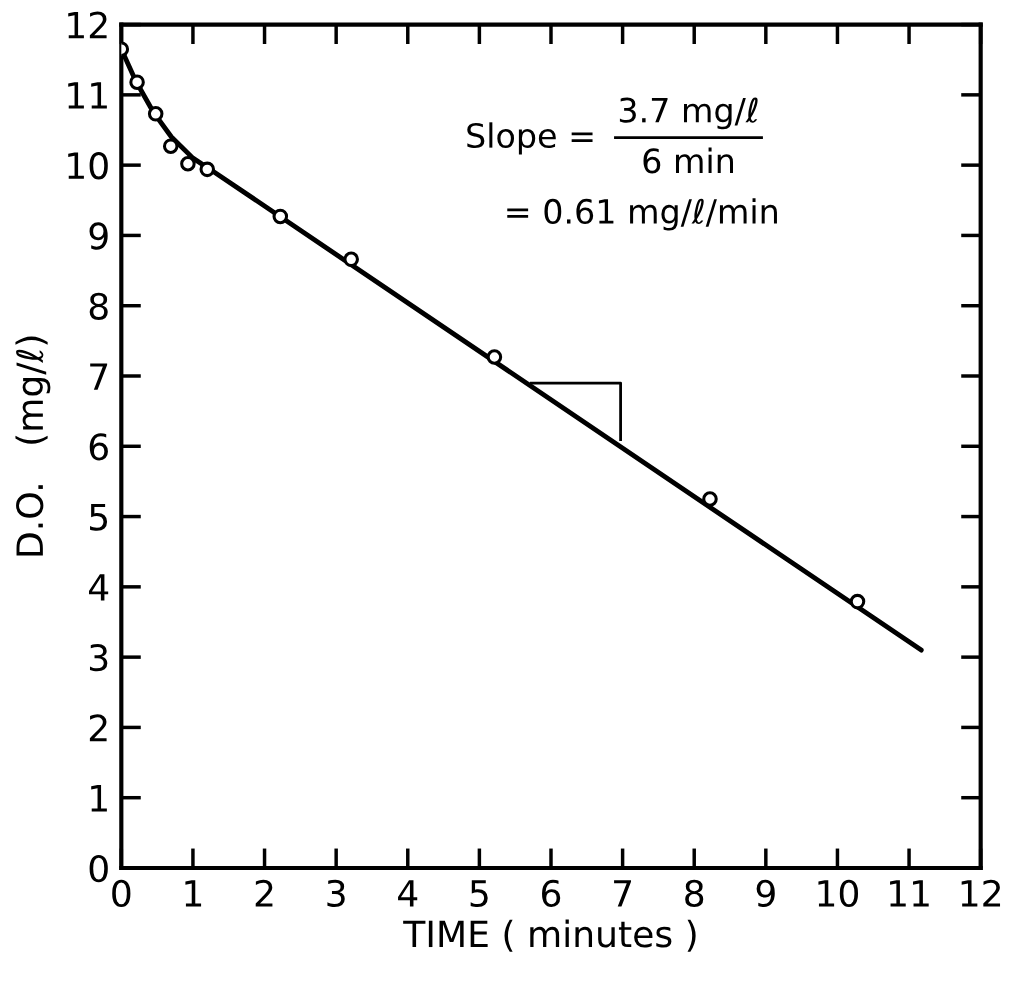 Image resolution: width=1011 pixels, height=983 pixels. I want to click on y-tick-label: 7, so click(99, 376).